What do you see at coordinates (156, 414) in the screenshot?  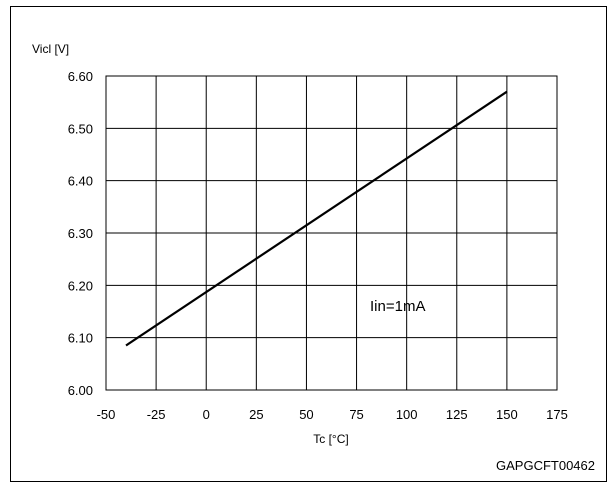 I see `x-tick-label: -25` at bounding box center [156, 414].